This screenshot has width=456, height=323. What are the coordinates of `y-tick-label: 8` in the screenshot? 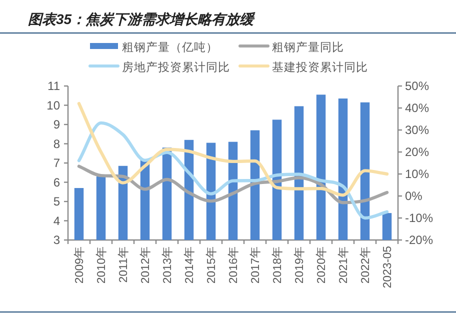 It's located at (56, 143).